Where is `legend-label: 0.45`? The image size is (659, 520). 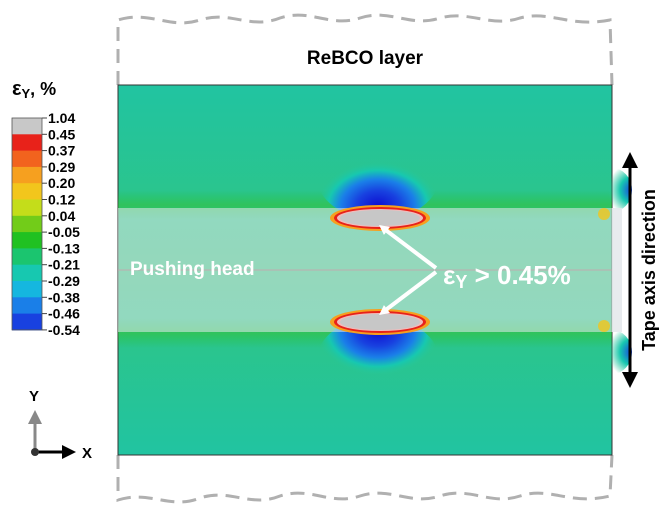 legend-label: 0.45 is located at coordinates (61, 134).